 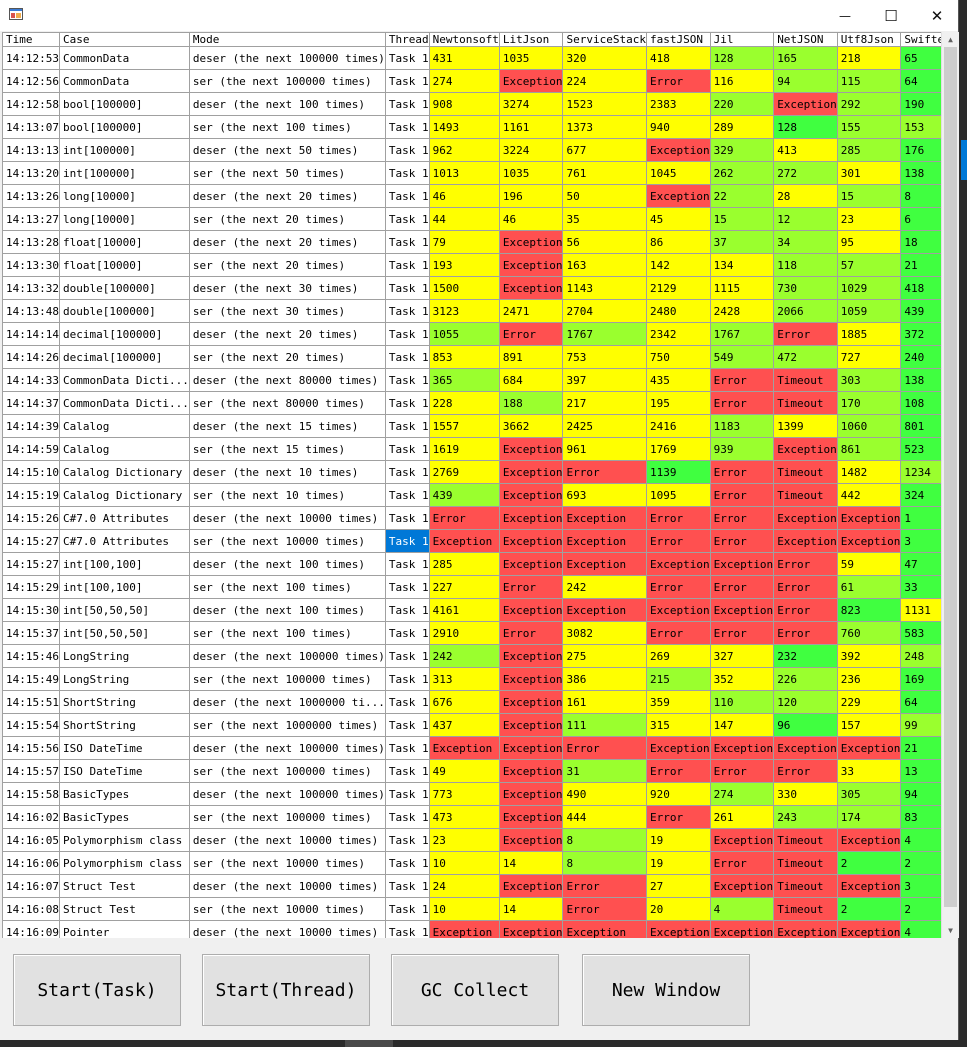 I want to click on result-cell: 224, so click(x=604, y=81).